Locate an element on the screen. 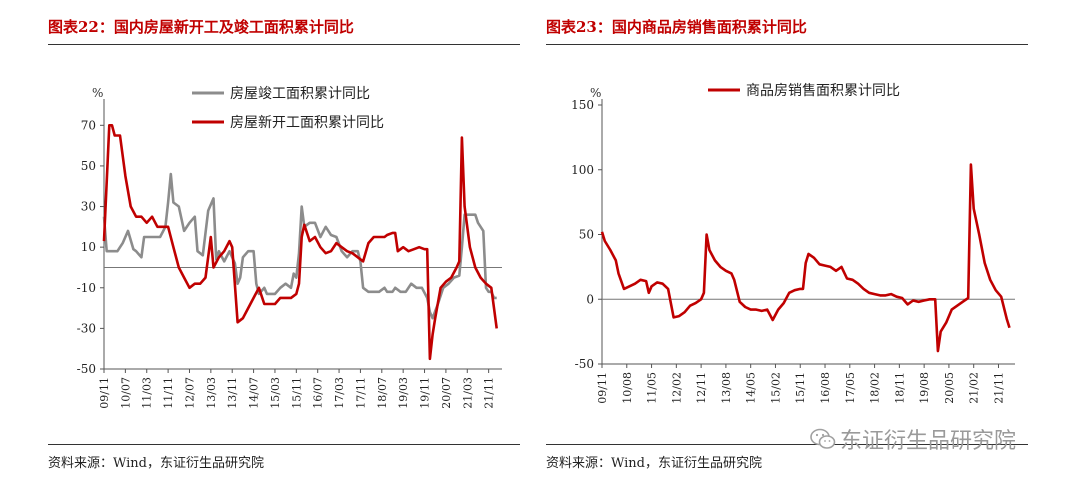  x-tick-label: 18/07 is located at coordinates (382, 393).